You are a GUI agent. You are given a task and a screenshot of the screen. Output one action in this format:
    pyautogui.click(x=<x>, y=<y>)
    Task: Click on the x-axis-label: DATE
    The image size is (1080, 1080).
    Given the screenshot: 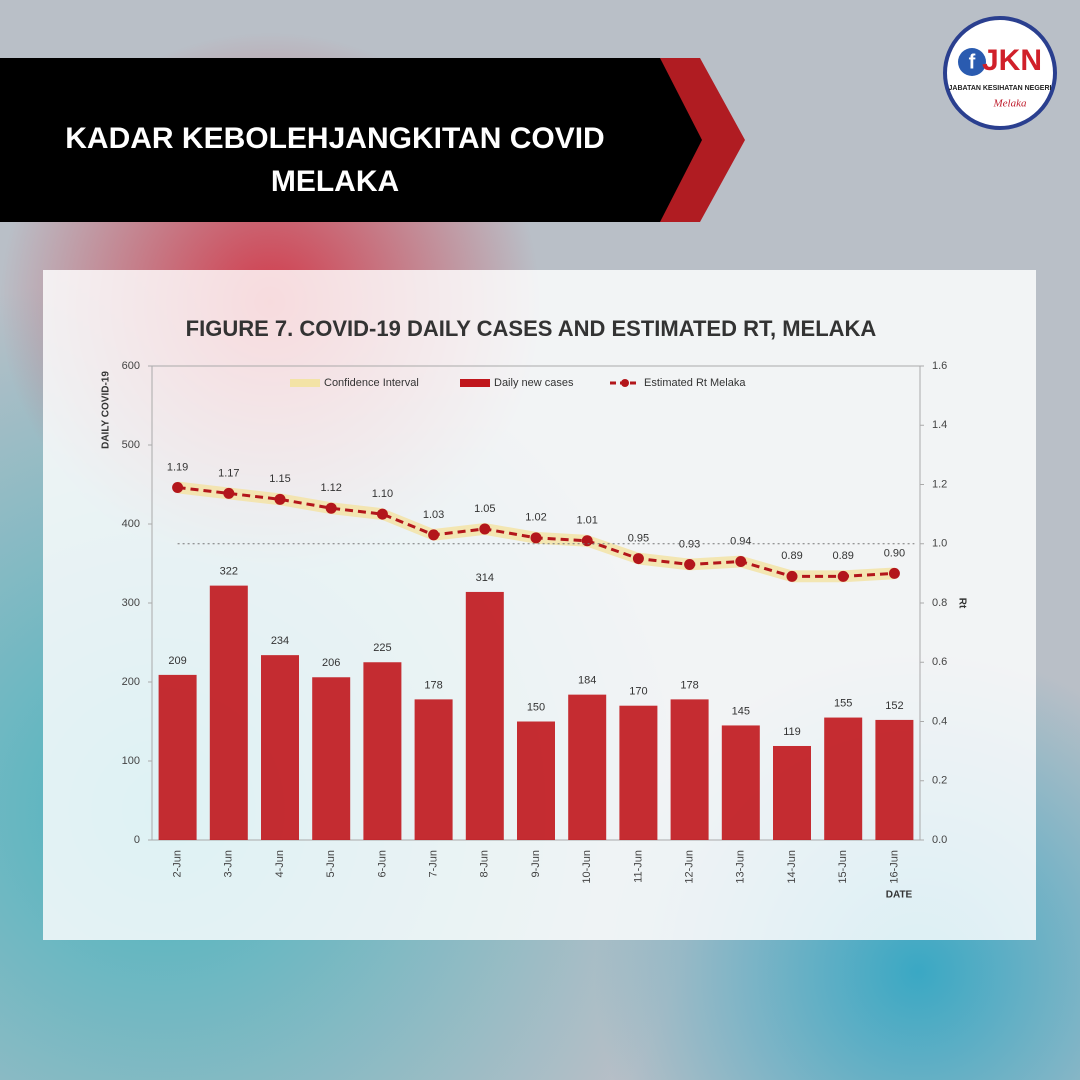 What is the action you would take?
    pyautogui.click(x=899, y=895)
    